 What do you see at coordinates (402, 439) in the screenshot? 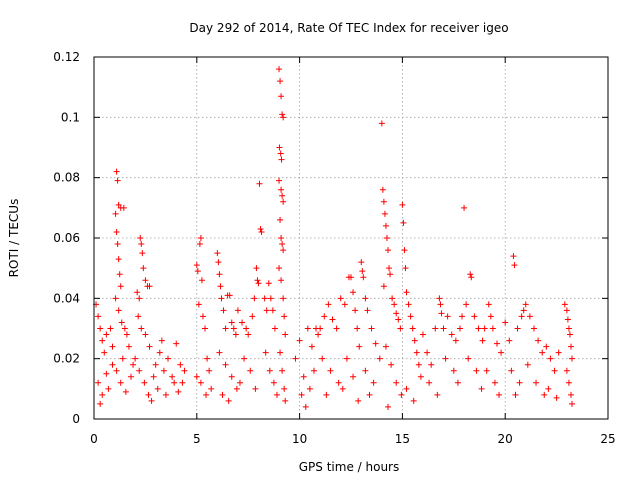
I see `x-tick-label: 15` at bounding box center [402, 439].